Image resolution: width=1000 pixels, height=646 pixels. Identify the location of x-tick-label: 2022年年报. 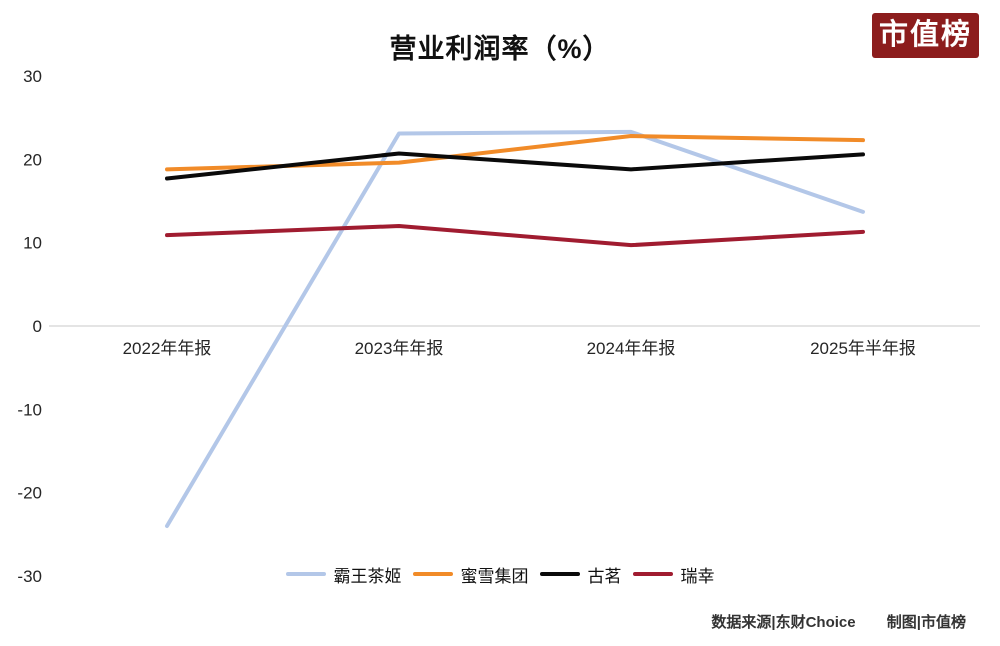
(167, 348).